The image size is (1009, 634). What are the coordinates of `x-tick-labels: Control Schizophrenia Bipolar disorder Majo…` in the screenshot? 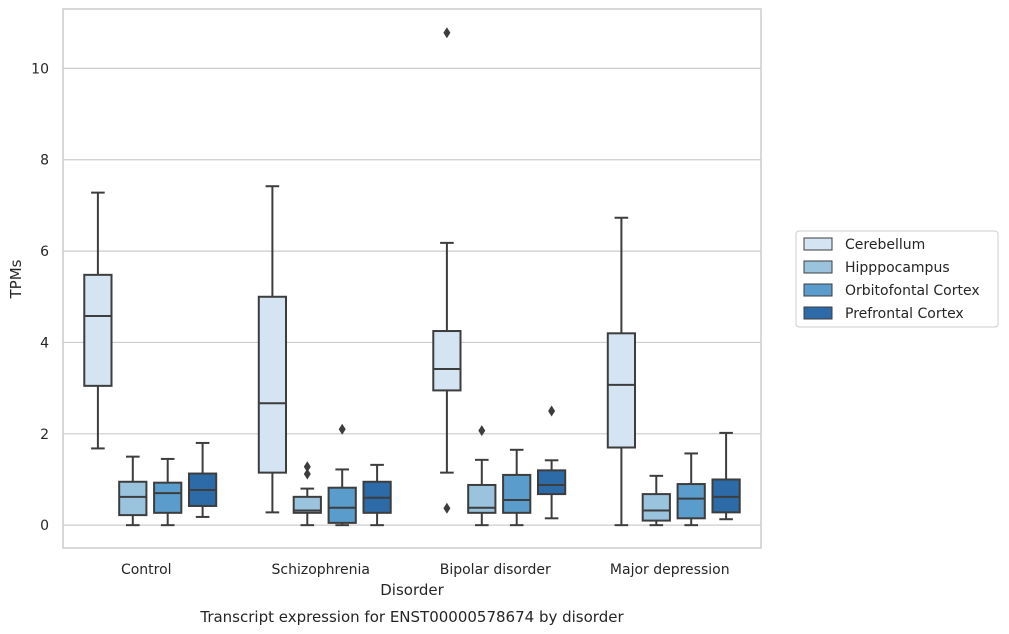 It's located at (425, 570).